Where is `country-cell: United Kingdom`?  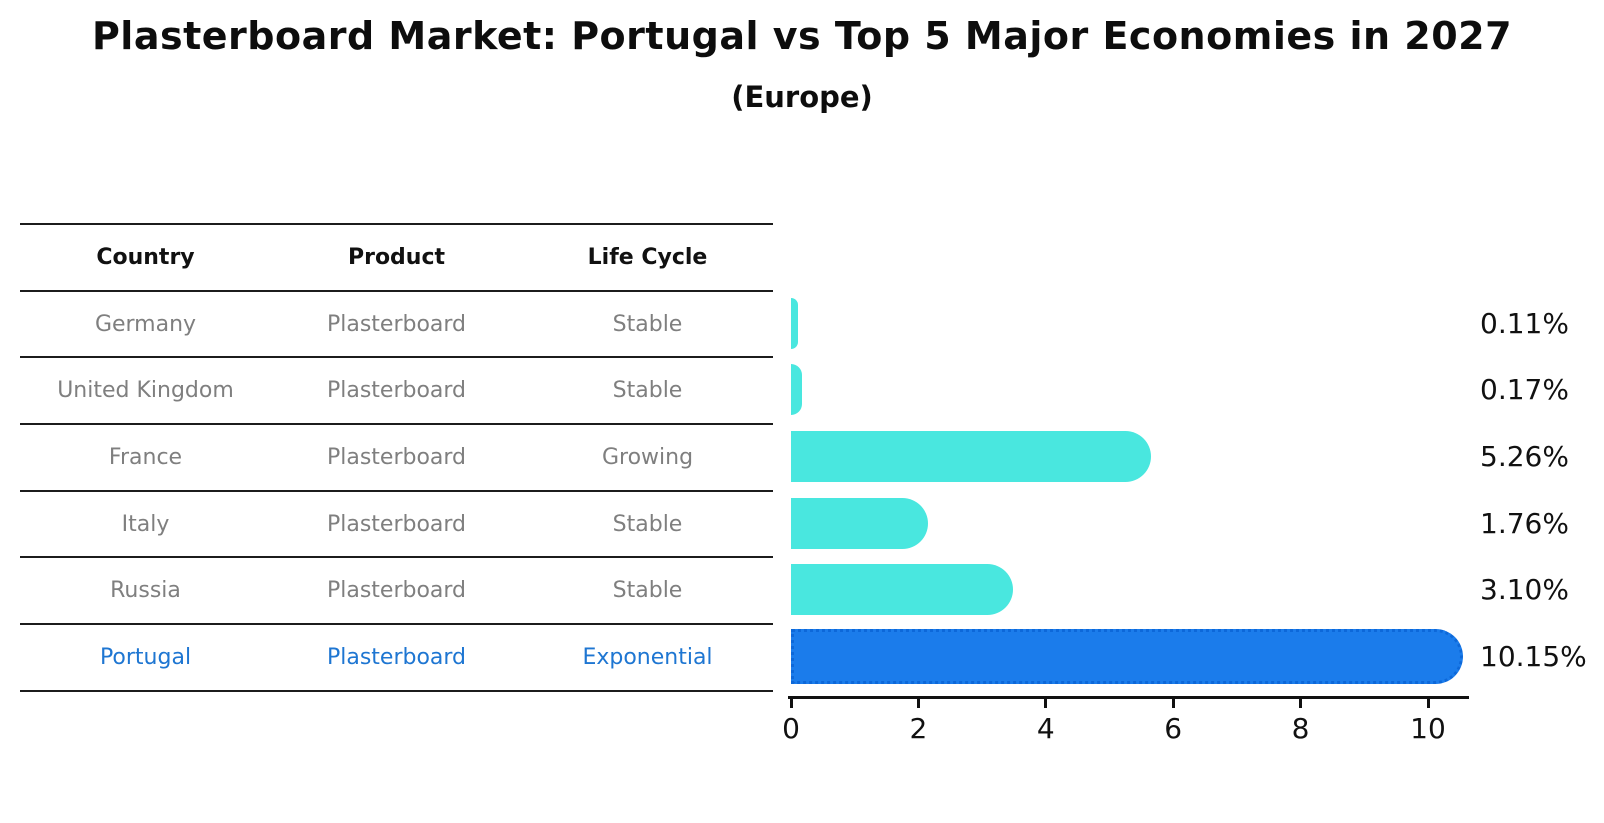 country-cell: United Kingdom is located at coordinates (145, 391).